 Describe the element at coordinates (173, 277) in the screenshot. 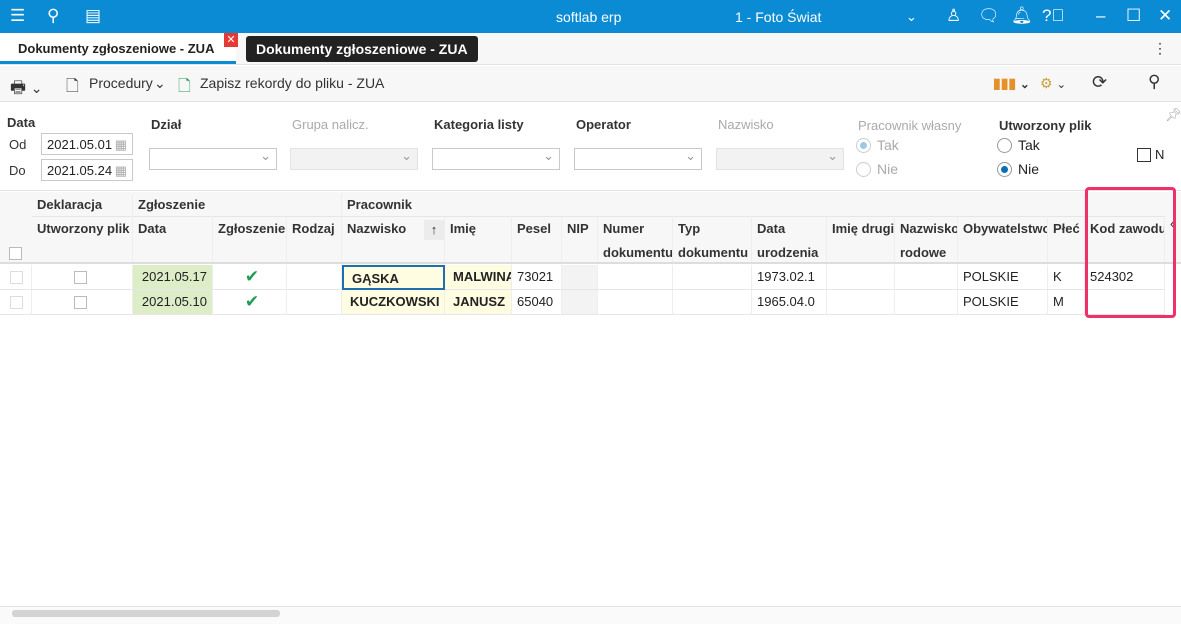

I see `table-cell: 2021.05.17` at that location.